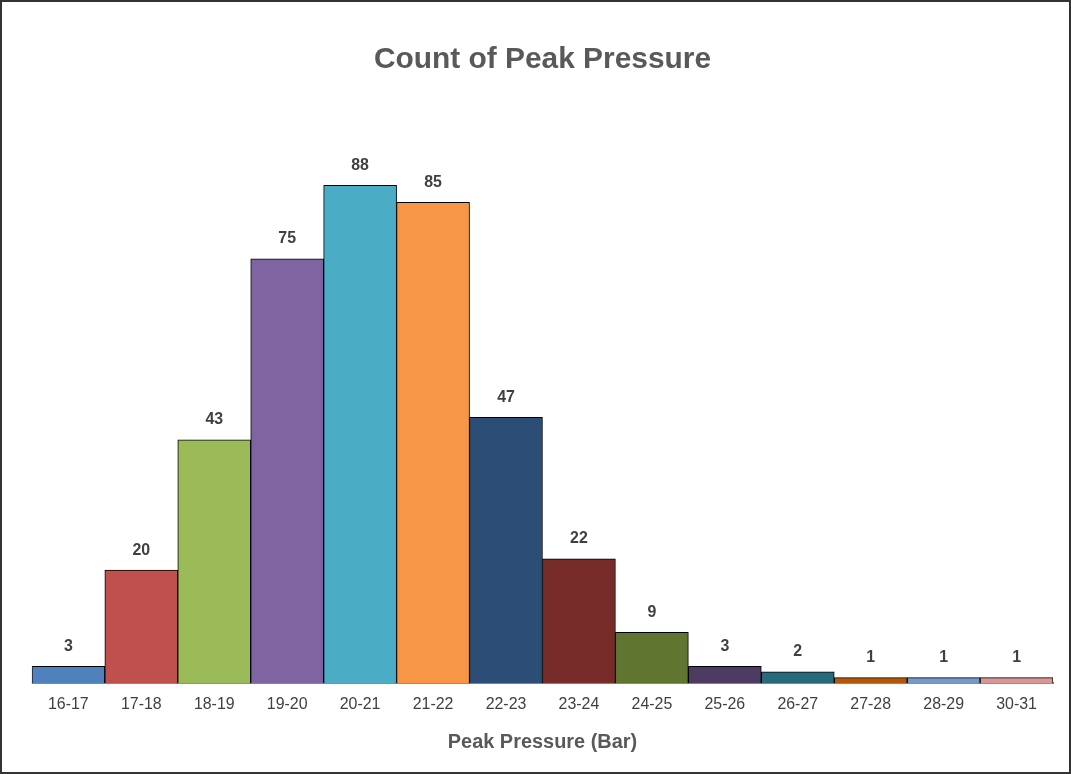 This screenshot has width=1071, height=774. What do you see at coordinates (871, 704) in the screenshot?
I see `x-tick-label: 27-28` at bounding box center [871, 704].